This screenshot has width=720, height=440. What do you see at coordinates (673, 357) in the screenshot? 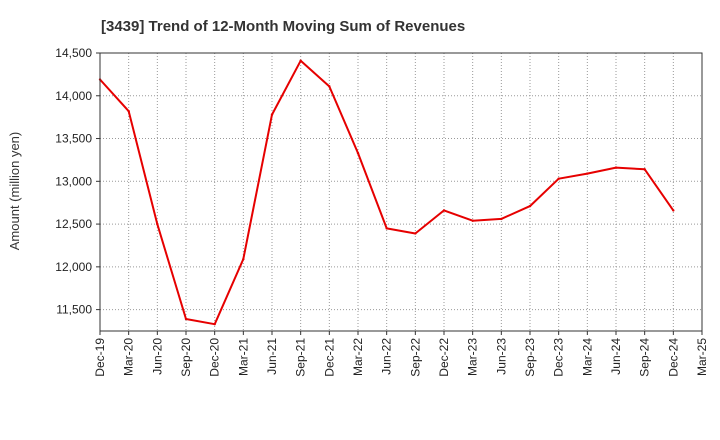
I see `x-tick-label: Dec-24` at bounding box center [673, 357].